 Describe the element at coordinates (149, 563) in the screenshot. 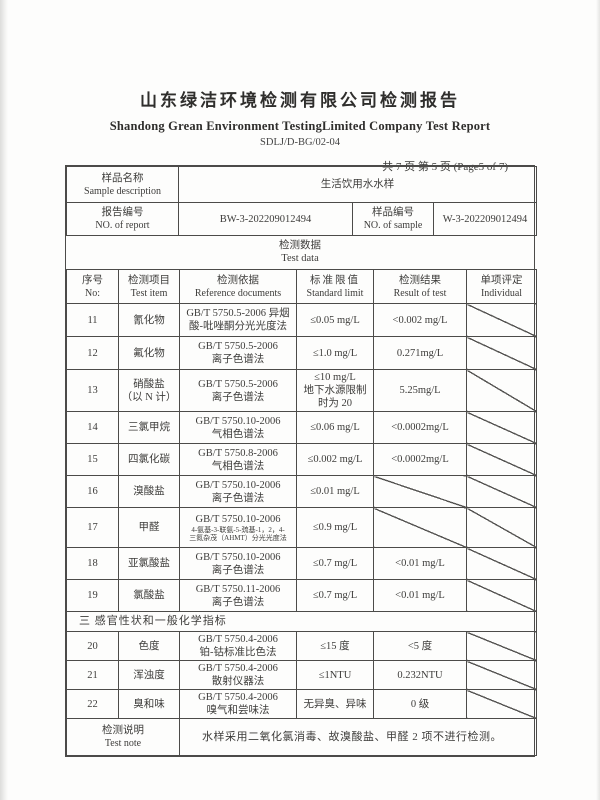

I see `r18-item: 亚氯酸盐` at that location.